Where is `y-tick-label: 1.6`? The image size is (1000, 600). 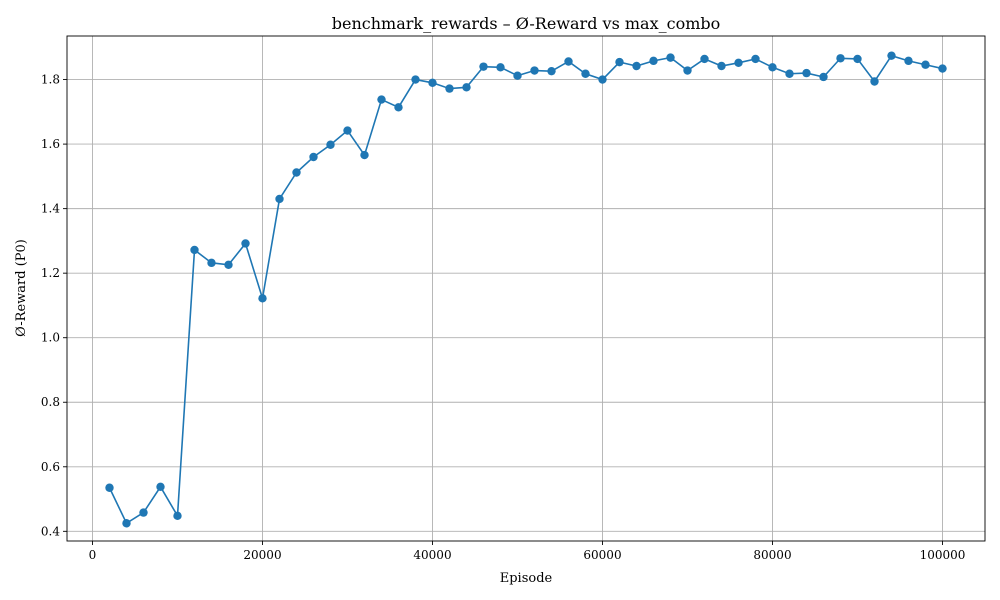 y-tick-label: 1.6 is located at coordinates (50, 144).